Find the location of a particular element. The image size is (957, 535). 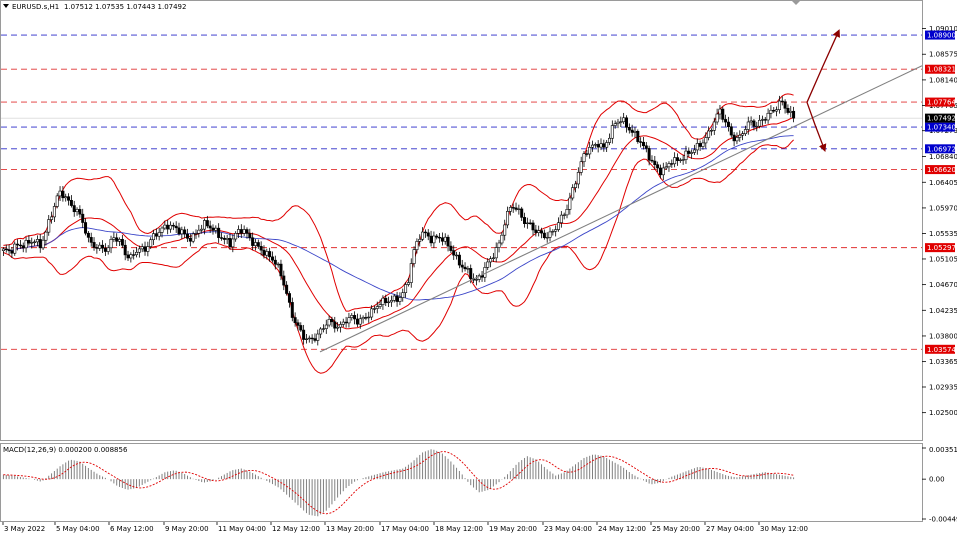

y-tick-label: 1.03800 is located at coordinates (943, 336).